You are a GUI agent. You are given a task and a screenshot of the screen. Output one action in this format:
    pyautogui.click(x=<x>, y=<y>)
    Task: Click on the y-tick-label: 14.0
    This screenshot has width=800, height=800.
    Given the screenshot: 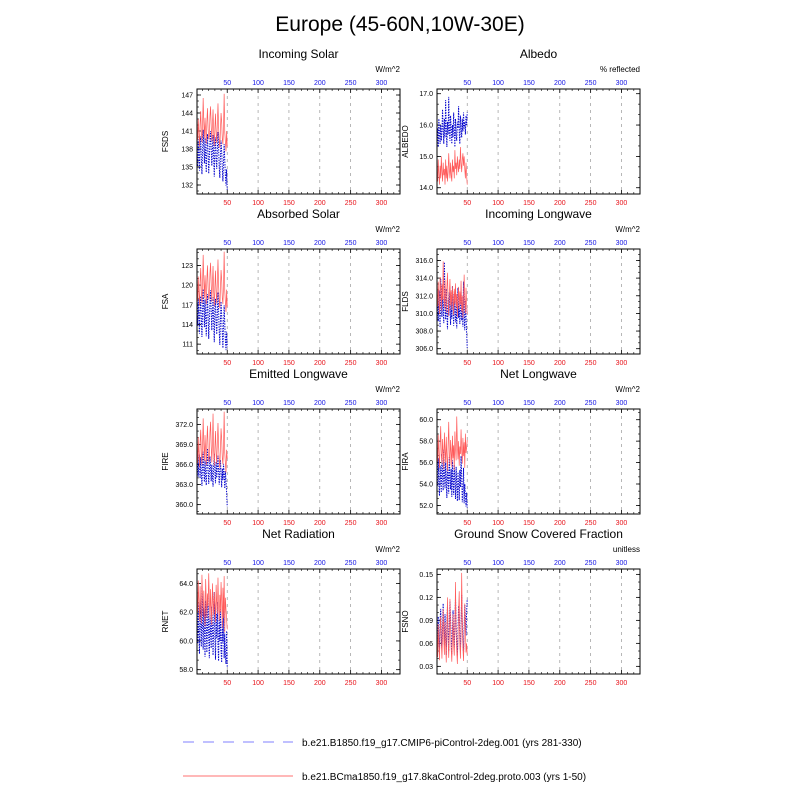 What is the action you would take?
    pyautogui.click(x=426, y=188)
    